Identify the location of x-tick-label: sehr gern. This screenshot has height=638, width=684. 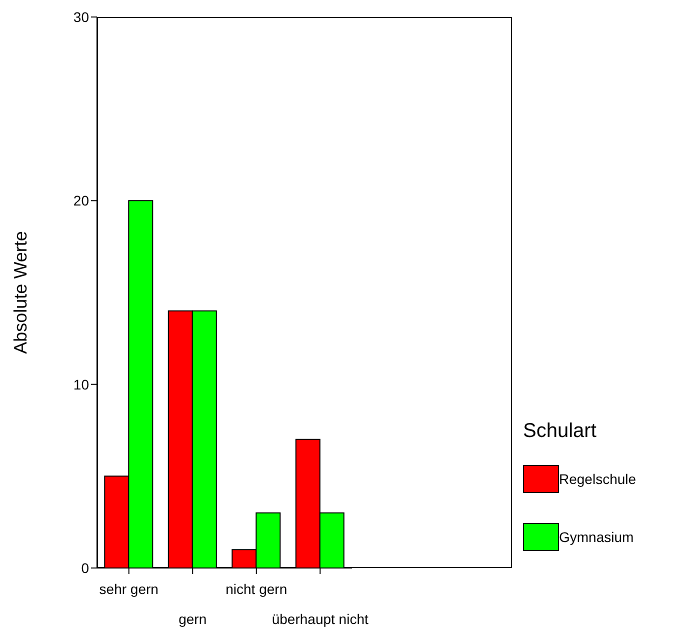
(128, 589).